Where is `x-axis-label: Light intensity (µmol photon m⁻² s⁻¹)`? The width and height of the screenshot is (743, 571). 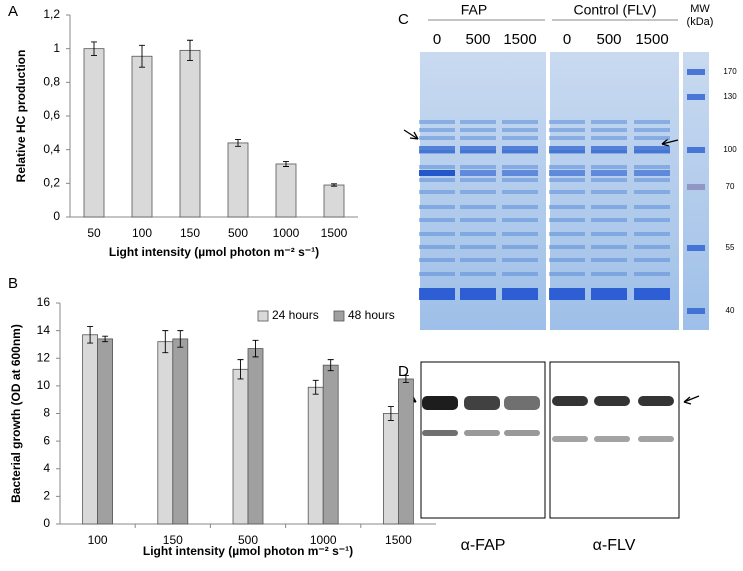 x-axis-label: Light intensity (µmol photon m⁻² s⁻¹) is located at coordinates (214, 252).